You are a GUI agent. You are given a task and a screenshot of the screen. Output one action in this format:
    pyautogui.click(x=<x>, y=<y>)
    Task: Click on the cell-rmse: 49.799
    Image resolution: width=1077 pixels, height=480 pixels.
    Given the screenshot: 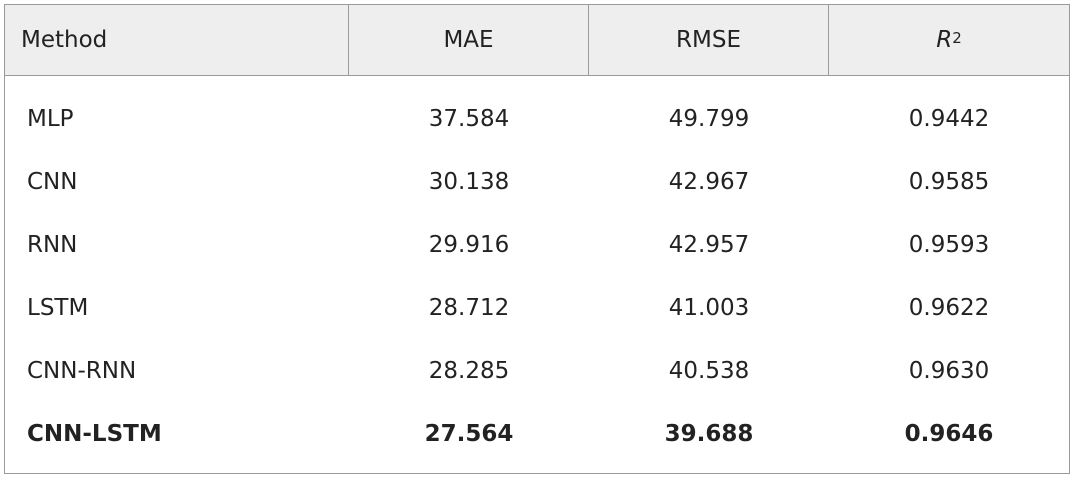 What is the action you would take?
    pyautogui.click(x=709, y=118)
    